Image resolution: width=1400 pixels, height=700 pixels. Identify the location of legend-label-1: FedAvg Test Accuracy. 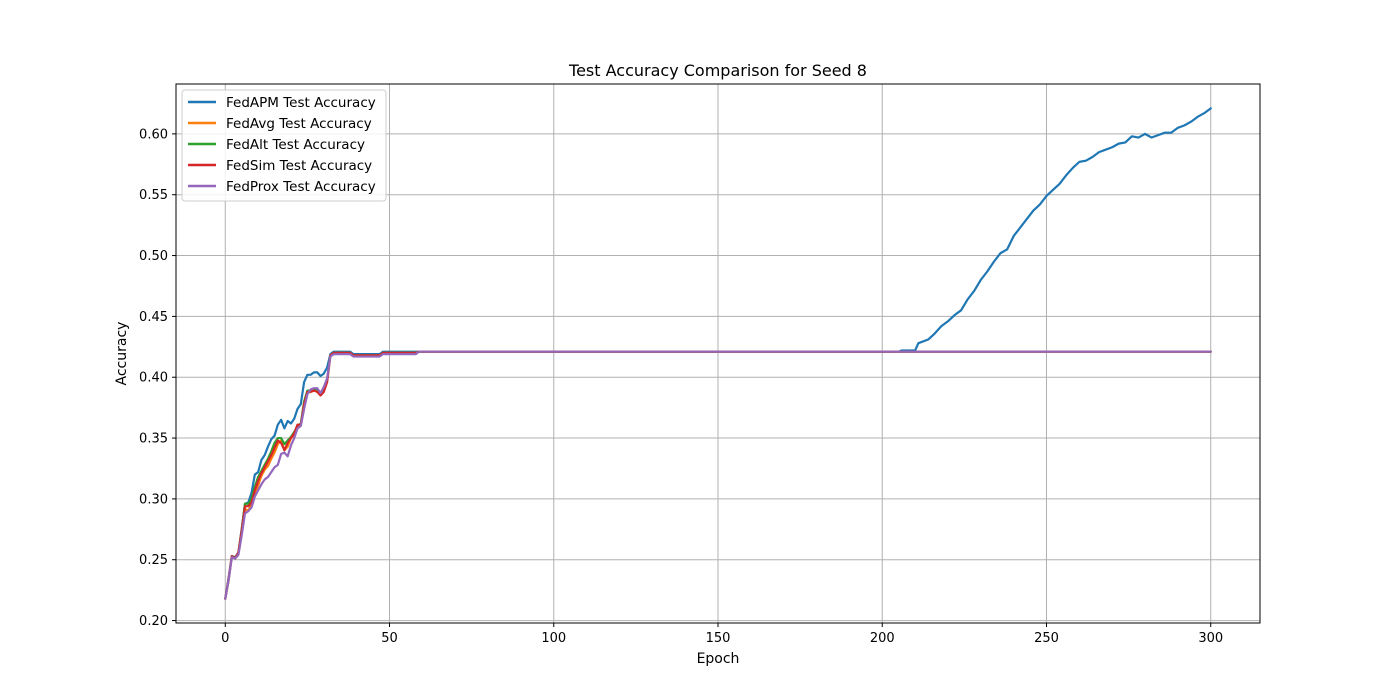
(299, 124).